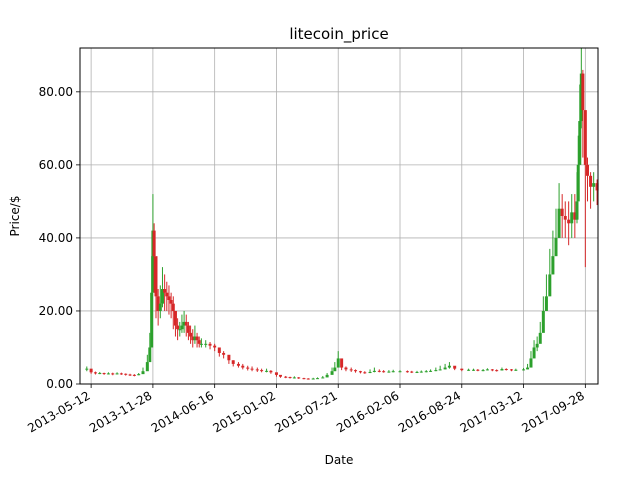  I want to click on y-axis-label: Price/$, so click(15, 216).